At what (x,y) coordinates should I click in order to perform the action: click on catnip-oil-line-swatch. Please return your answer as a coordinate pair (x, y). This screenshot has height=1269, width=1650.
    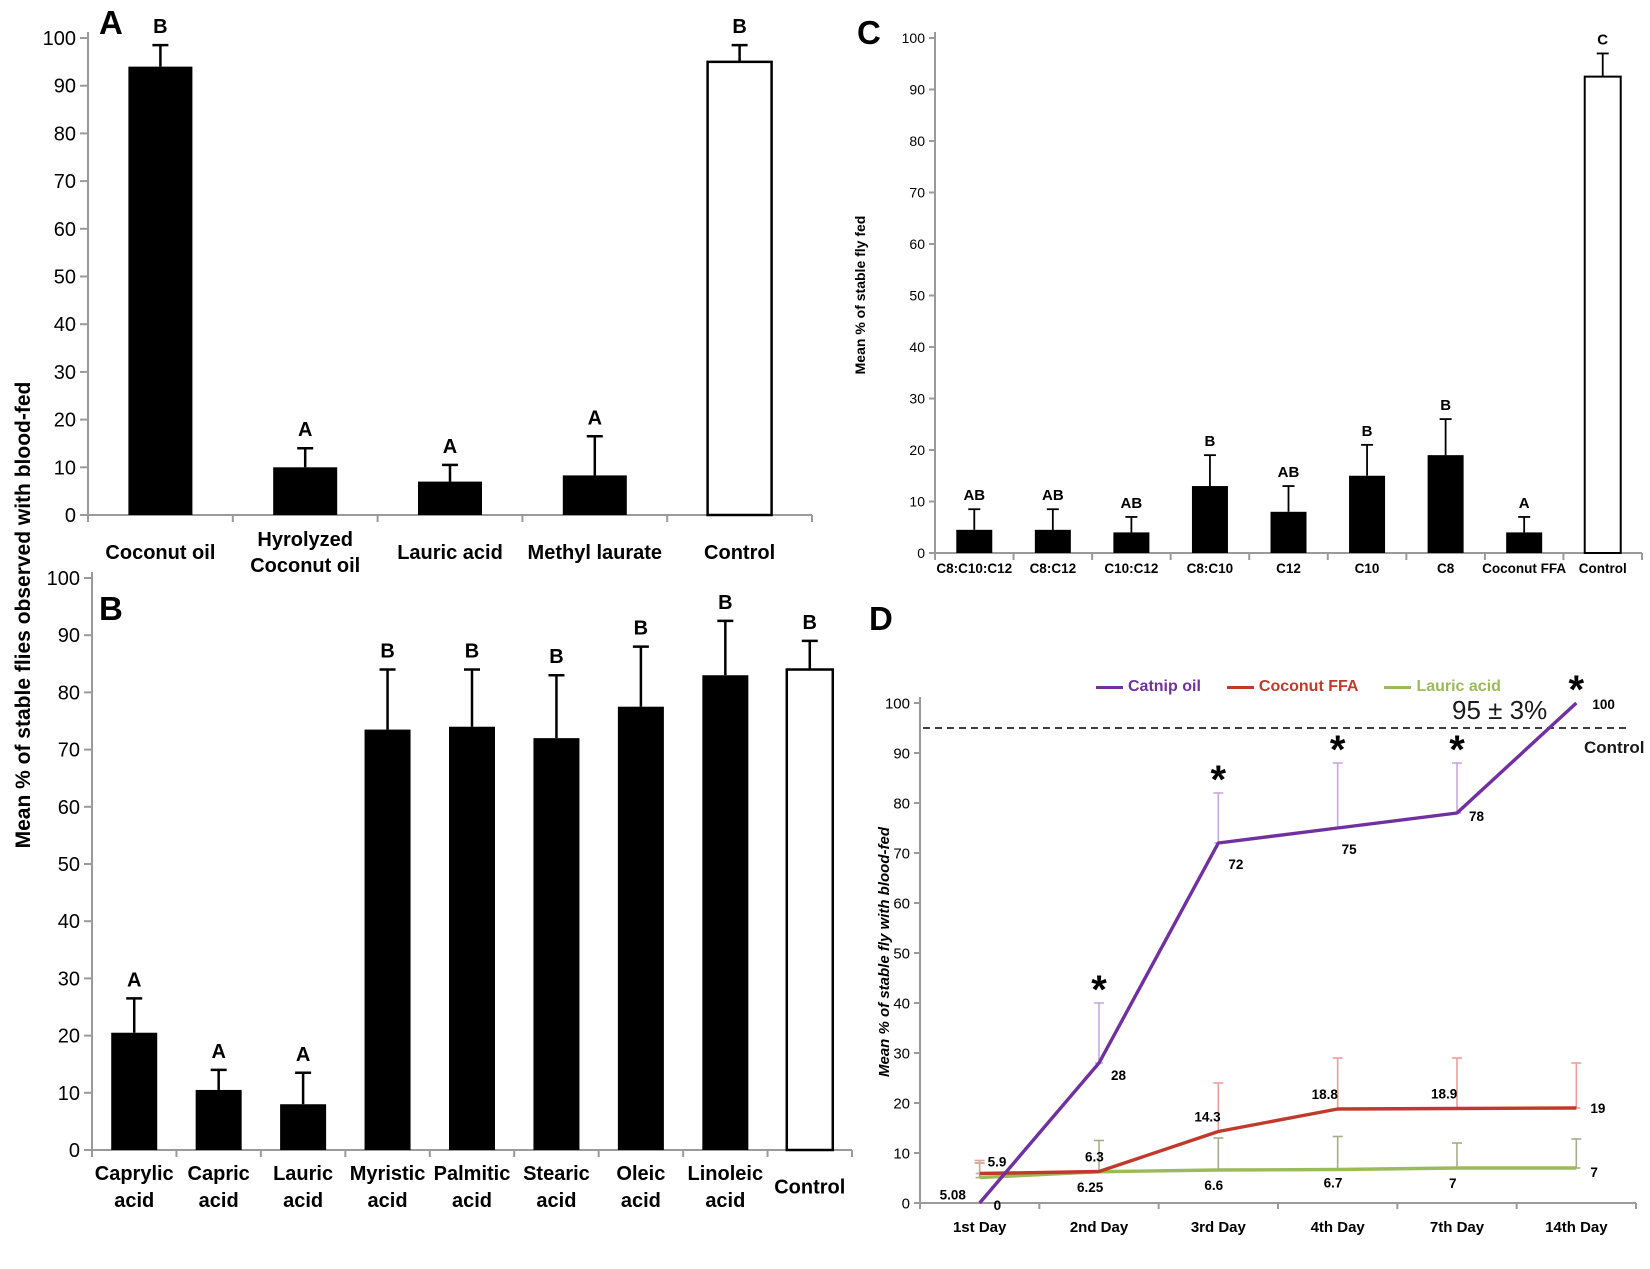
    Looking at the image, I should click on (1109, 687).